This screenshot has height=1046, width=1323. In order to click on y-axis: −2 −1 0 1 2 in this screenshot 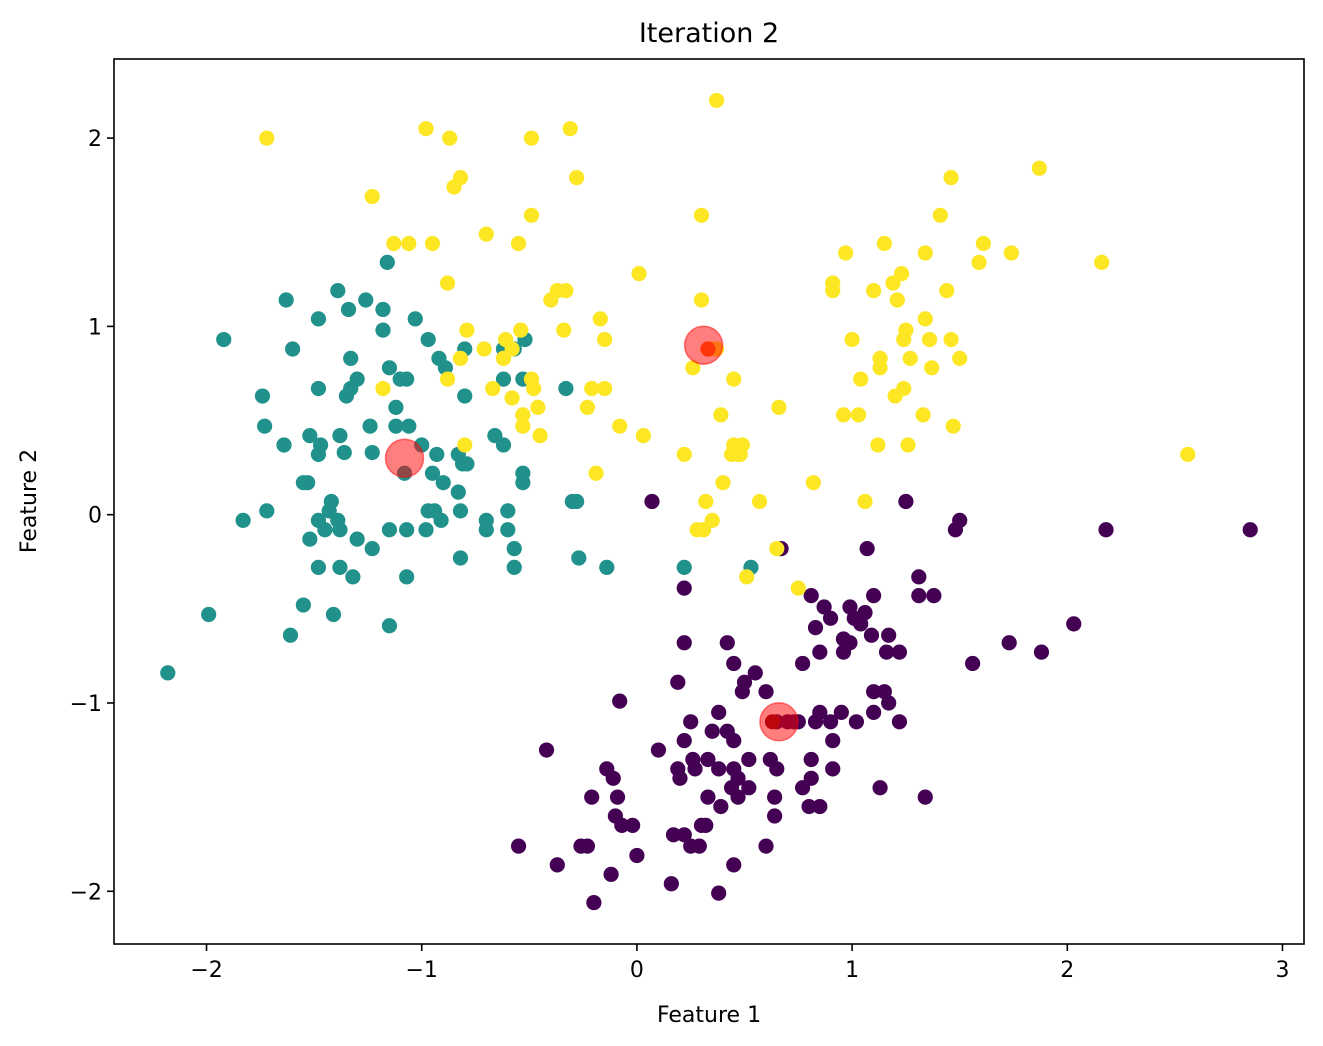, I will do `click(92, 516)`.